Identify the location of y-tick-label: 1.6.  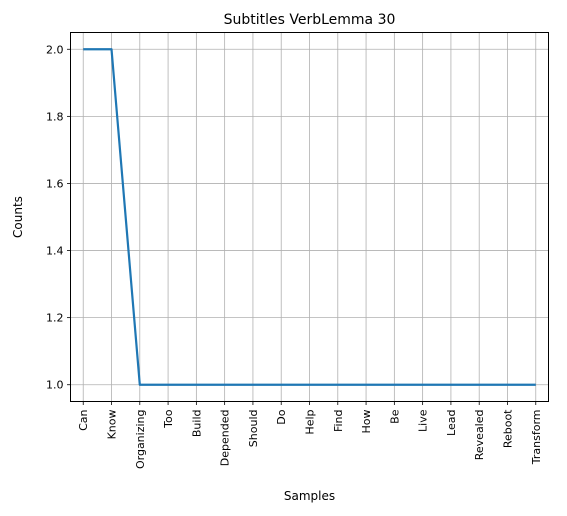
(55, 183).